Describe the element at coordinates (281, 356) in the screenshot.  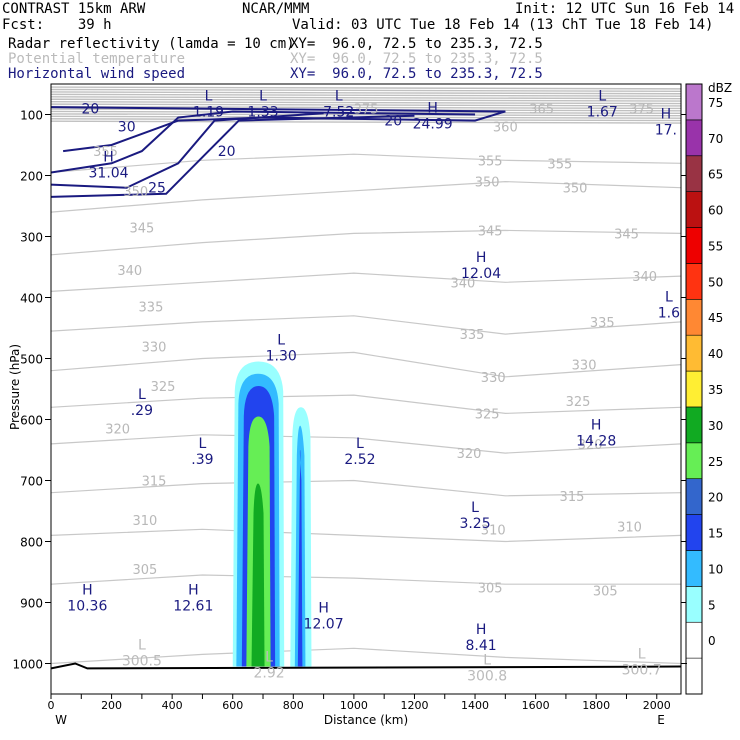
I see `extremum-value: 1.30` at that location.